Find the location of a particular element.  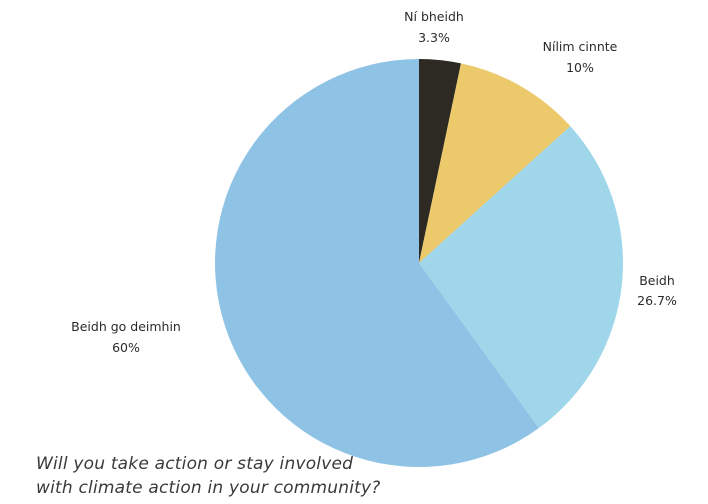

slice-value-ni-bheidh: 3.3% is located at coordinates (434, 37).